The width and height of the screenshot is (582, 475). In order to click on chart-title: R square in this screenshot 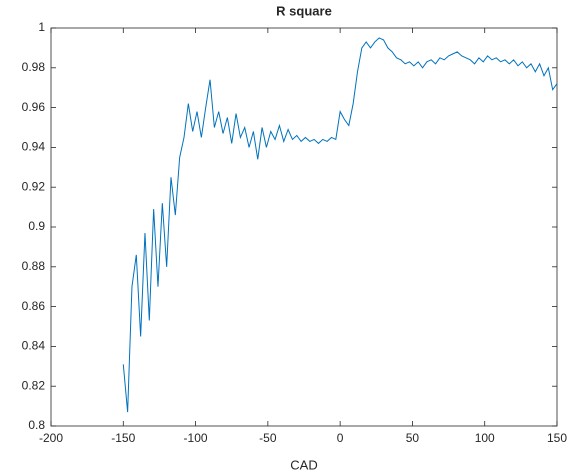, I will do `click(304, 10)`.